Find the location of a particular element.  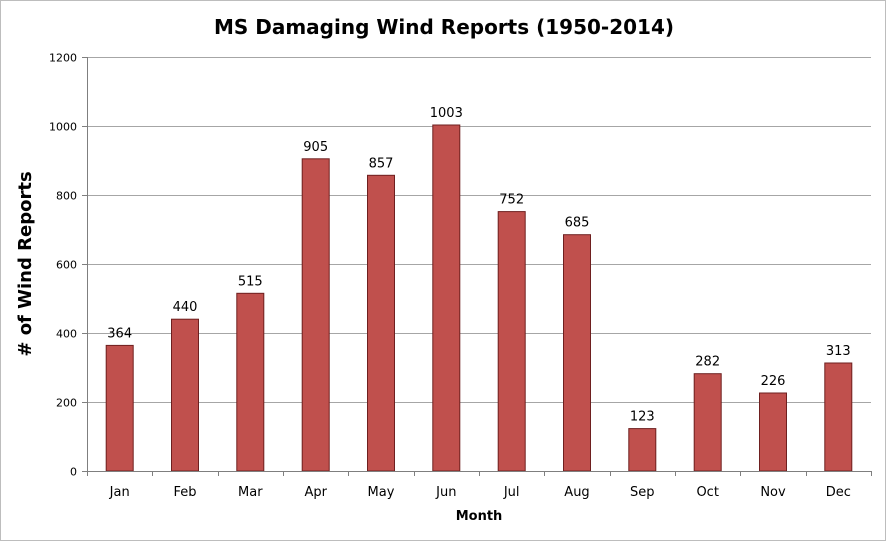

bar-feb is located at coordinates (185, 395).